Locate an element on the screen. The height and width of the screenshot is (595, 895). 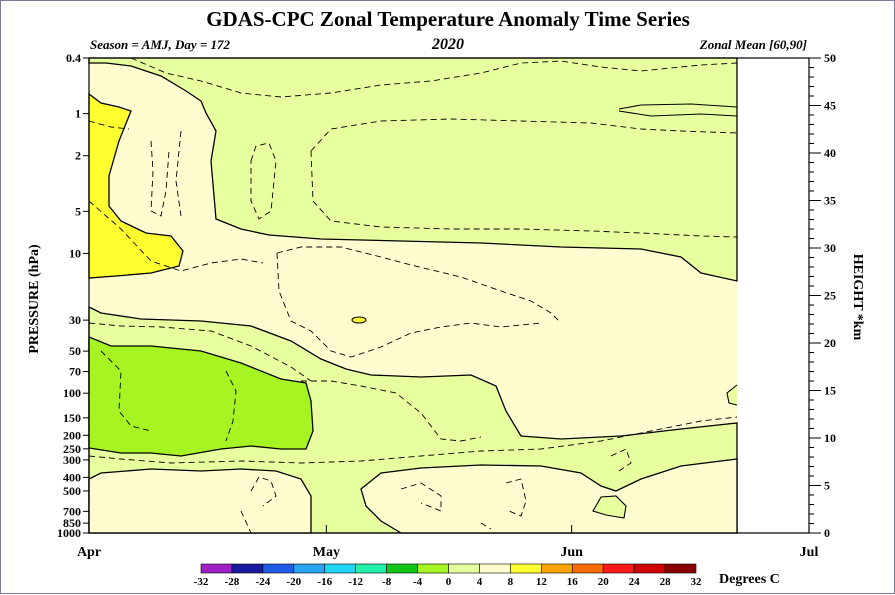
contour-region-june-warm is located at coordinates (549, 496).